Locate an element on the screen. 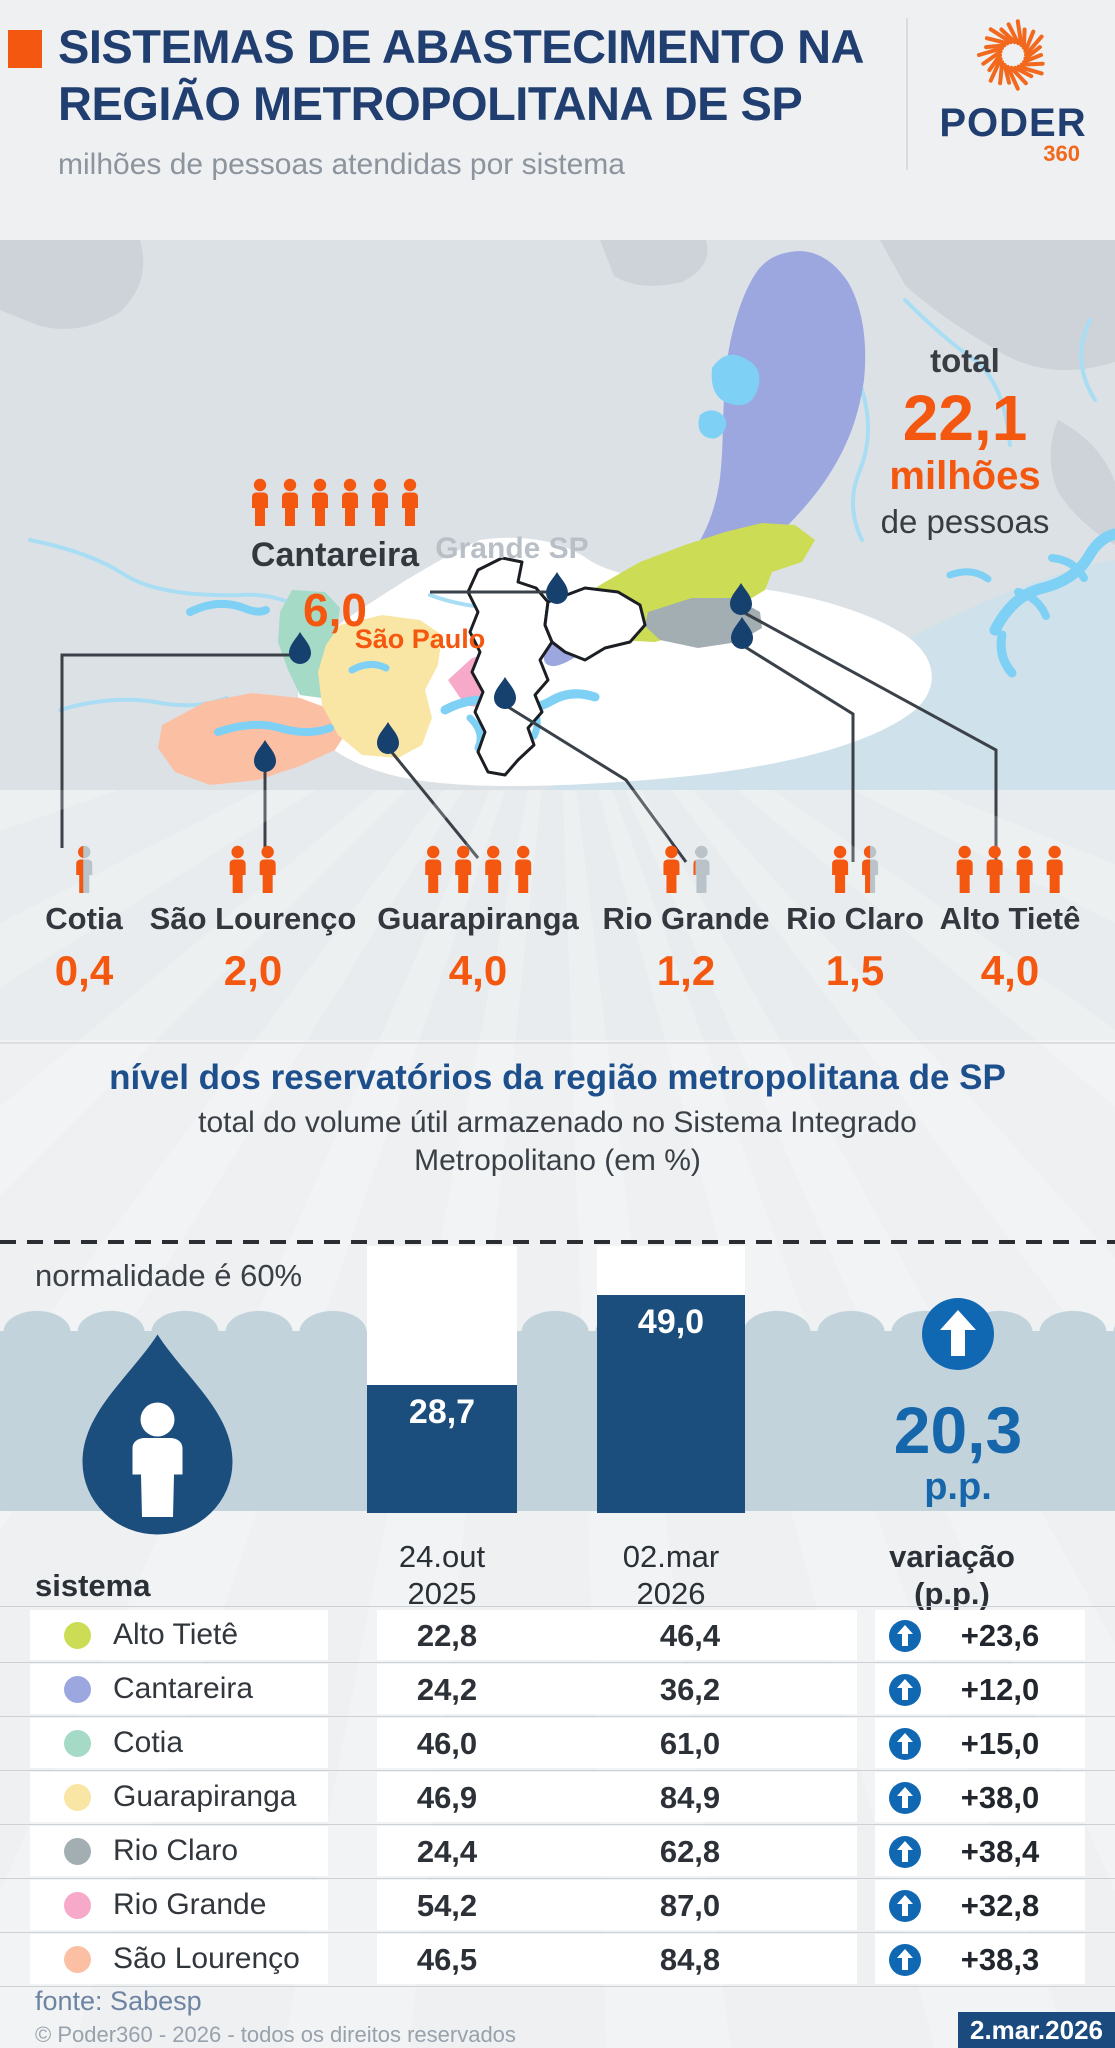  system-value: 1,5 is located at coordinates (855, 970).